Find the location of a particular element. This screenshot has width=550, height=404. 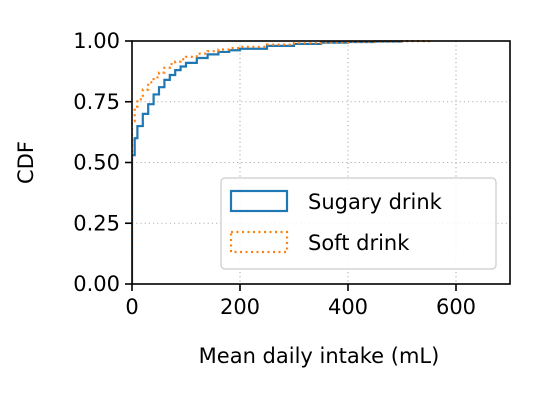

legend: Sugary drink Soft drink is located at coordinates (358, 223).